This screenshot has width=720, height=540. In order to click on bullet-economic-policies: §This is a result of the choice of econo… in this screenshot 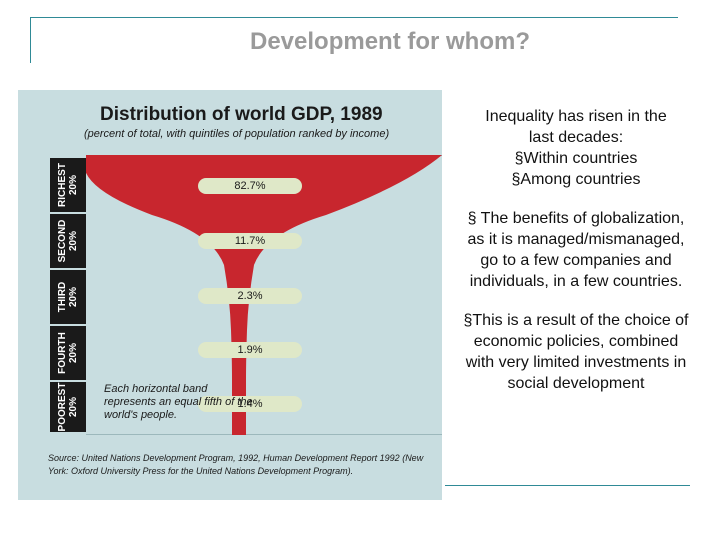, I will do `click(576, 352)`.